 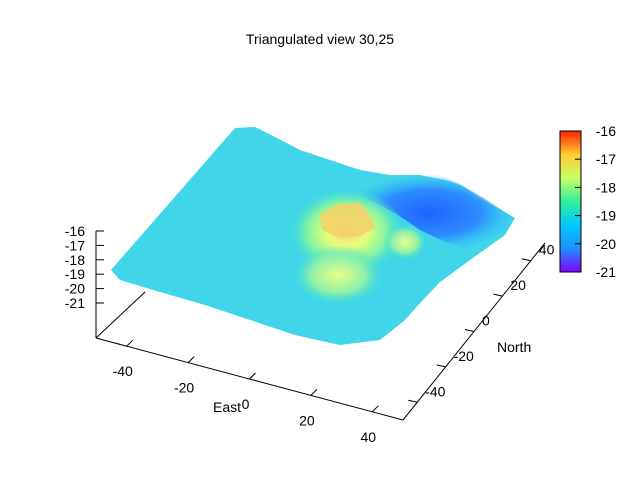 What do you see at coordinates (184, 388) in the screenshot?
I see `x-tick-label: -20` at bounding box center [184, 388].